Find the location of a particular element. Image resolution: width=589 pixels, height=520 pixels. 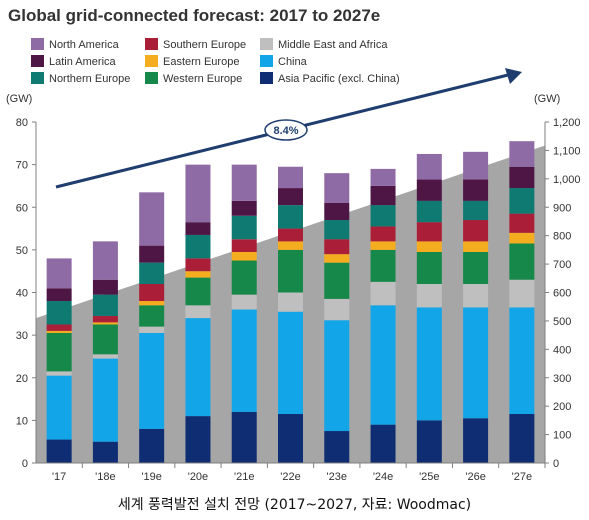

legend-swatch-northern-europe is located at coordinates (37, 78).